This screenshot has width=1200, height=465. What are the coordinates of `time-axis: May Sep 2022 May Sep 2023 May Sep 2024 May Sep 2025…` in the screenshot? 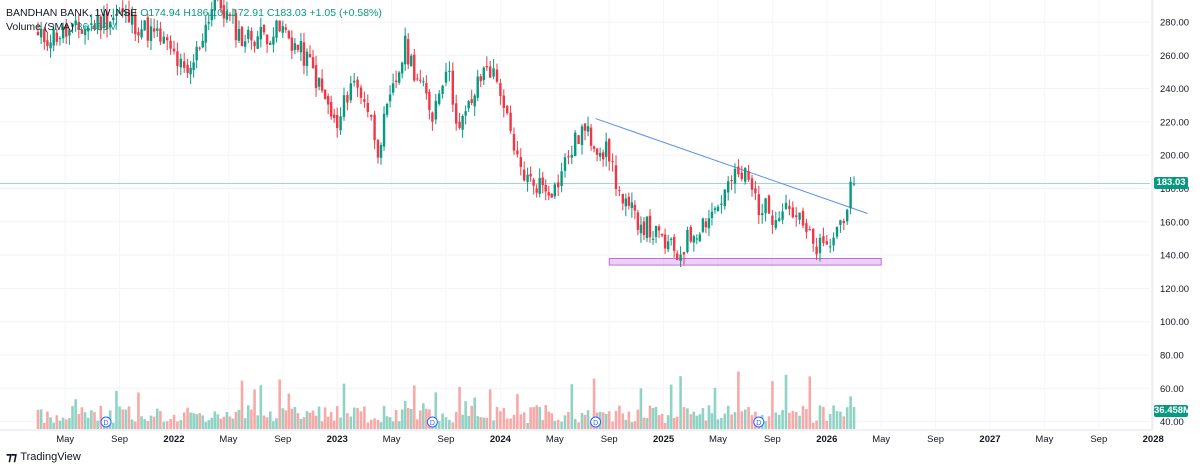 It's located at (582, 437).